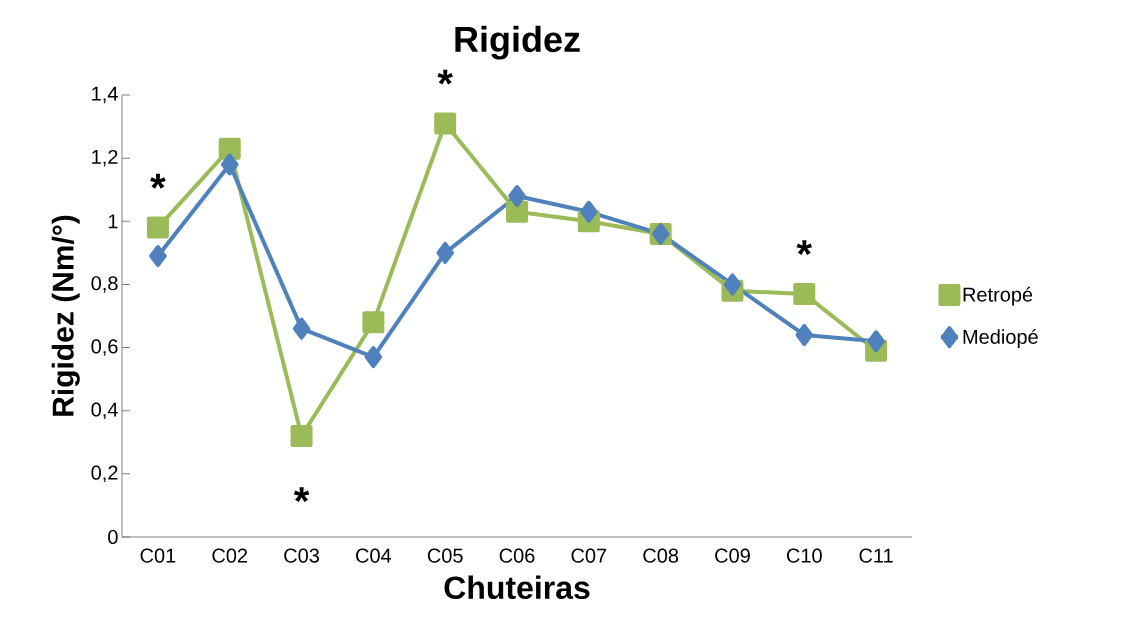 This screenshot has width=1127, height=638. Describe the element at coordinates (105, 95) in the screenshot. I see `y-tick-label: 1,4` at that location.